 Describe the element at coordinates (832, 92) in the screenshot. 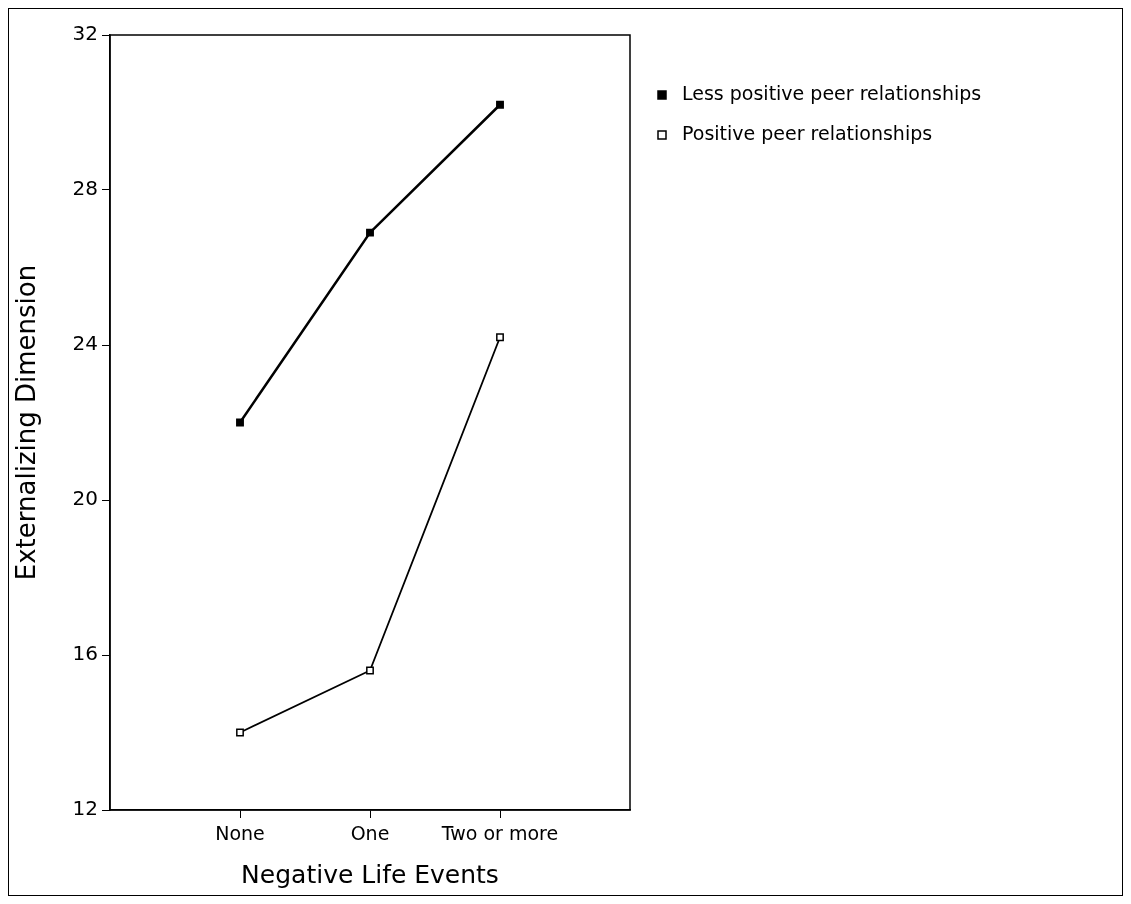

I see `legend-label: Less positive peer relationships` at that location.